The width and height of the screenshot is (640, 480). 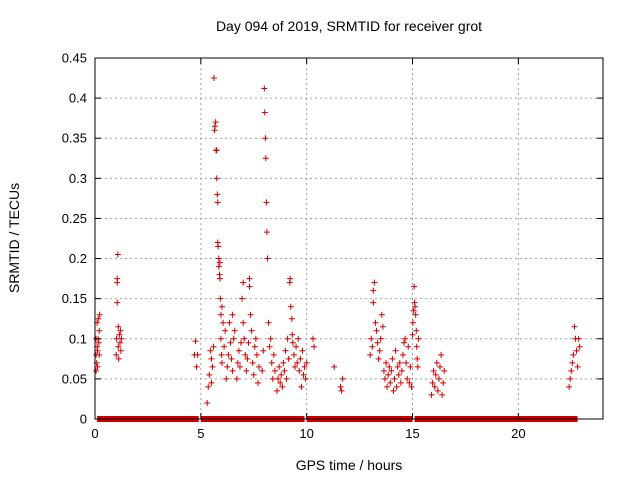 I want to click on y-tick-label: 0.45, so click(x=74, y=58).